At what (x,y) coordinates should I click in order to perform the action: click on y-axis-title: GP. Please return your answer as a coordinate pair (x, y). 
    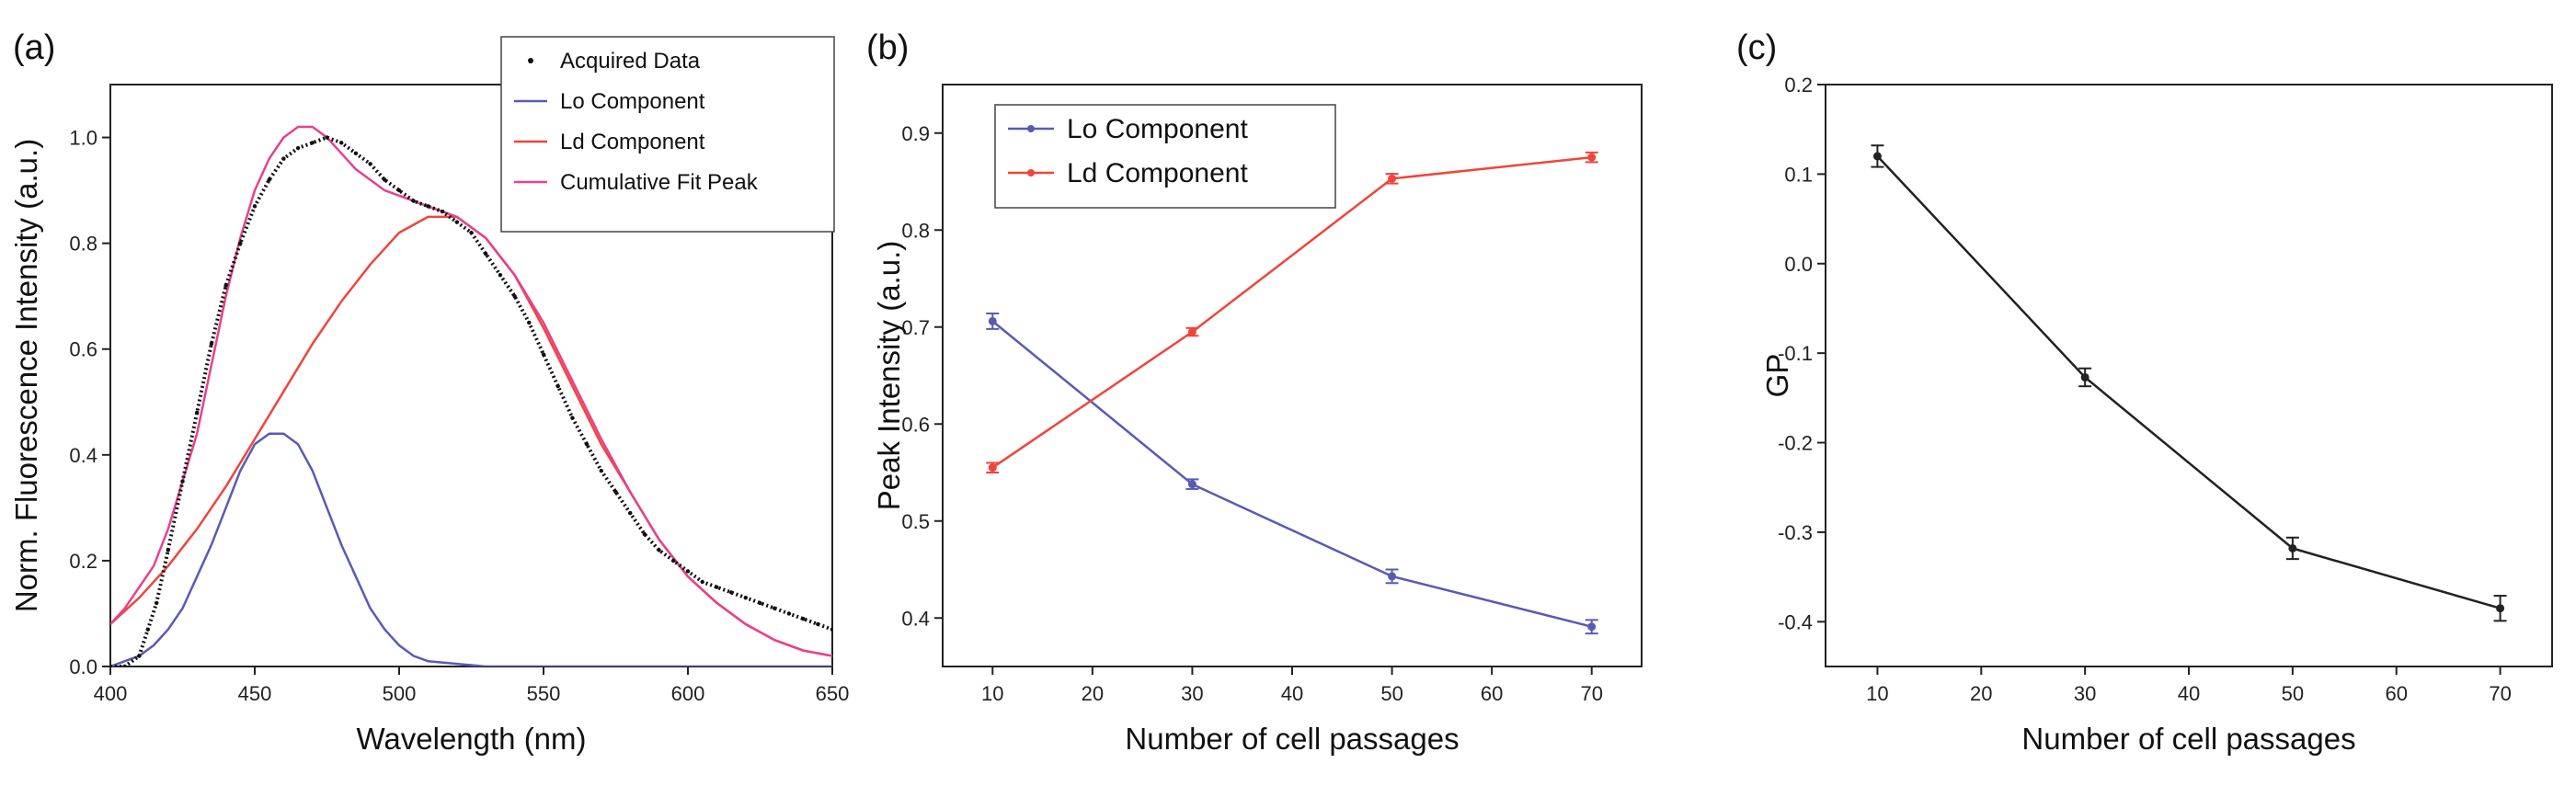
    Looking at the image, I should click on (1777, 376).